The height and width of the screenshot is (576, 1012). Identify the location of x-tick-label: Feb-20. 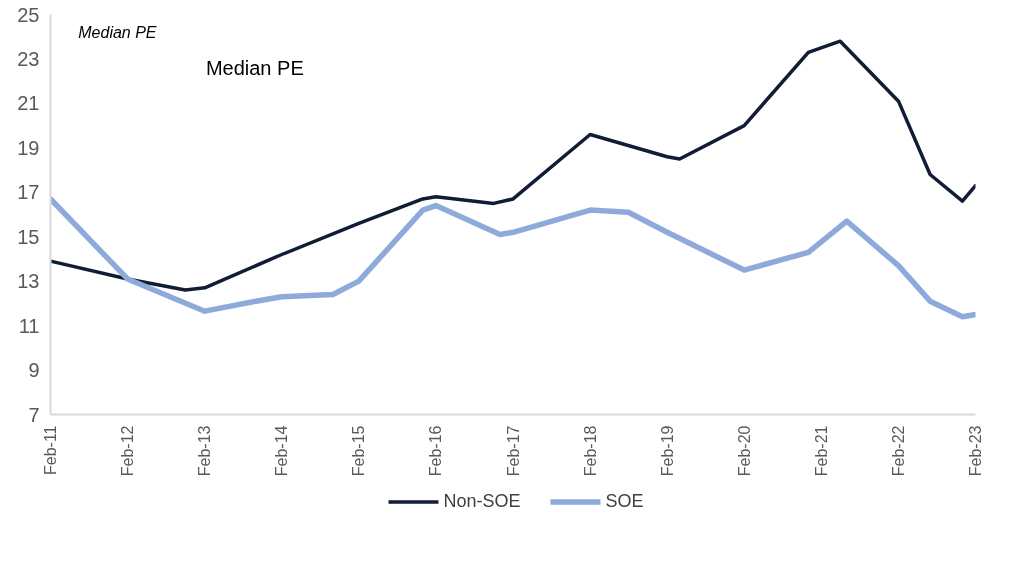
(744, 451).